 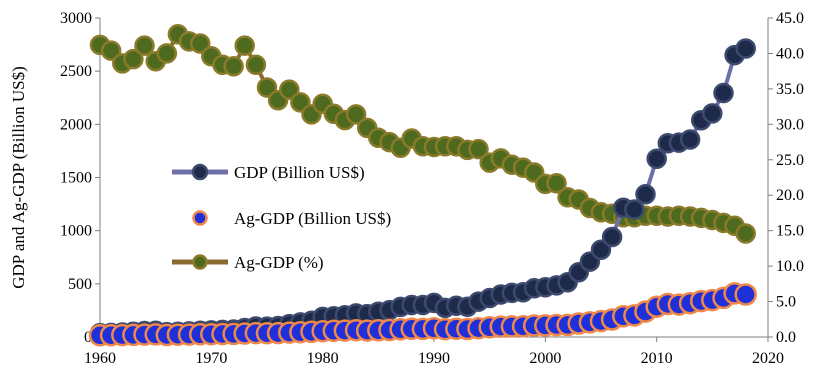 I want to click on right-y-tick-label: 40.0, so click(x=790, y=53).